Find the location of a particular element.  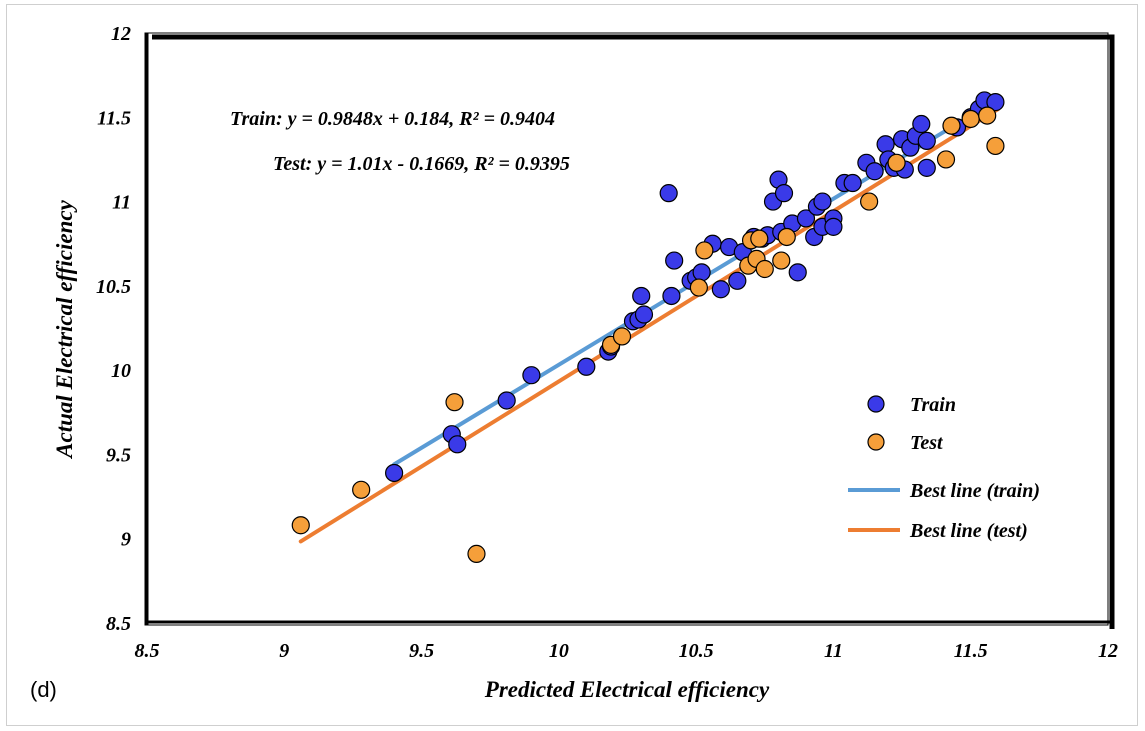

legend-test-line-label: Best line (test) is located at coordinates (968, 531).